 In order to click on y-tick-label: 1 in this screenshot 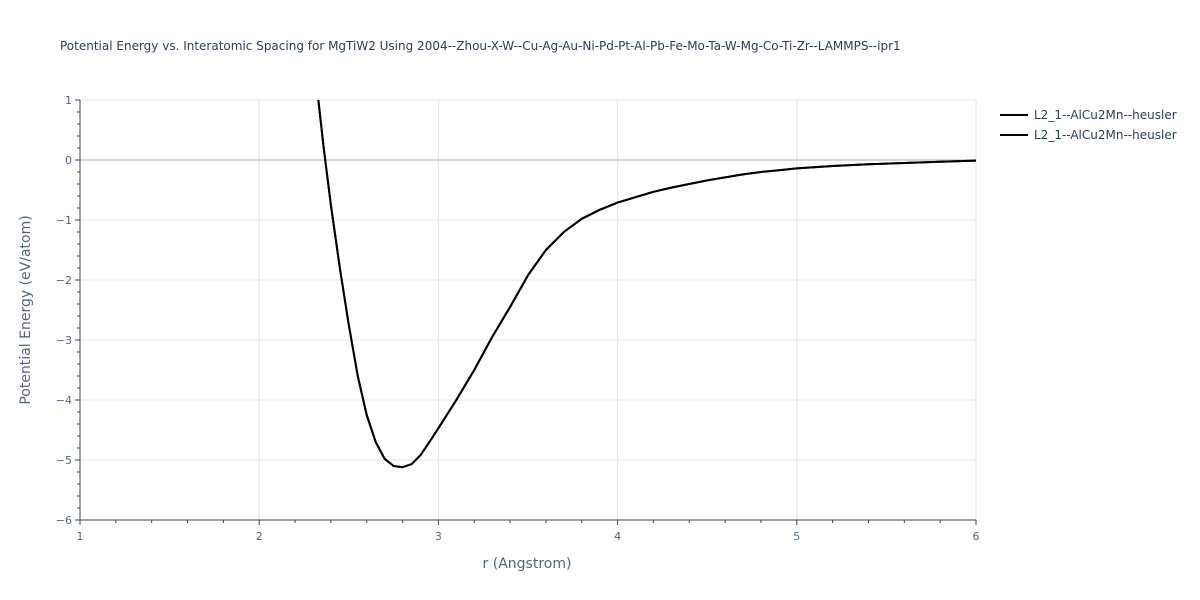, I will do `click(68, 100)`.